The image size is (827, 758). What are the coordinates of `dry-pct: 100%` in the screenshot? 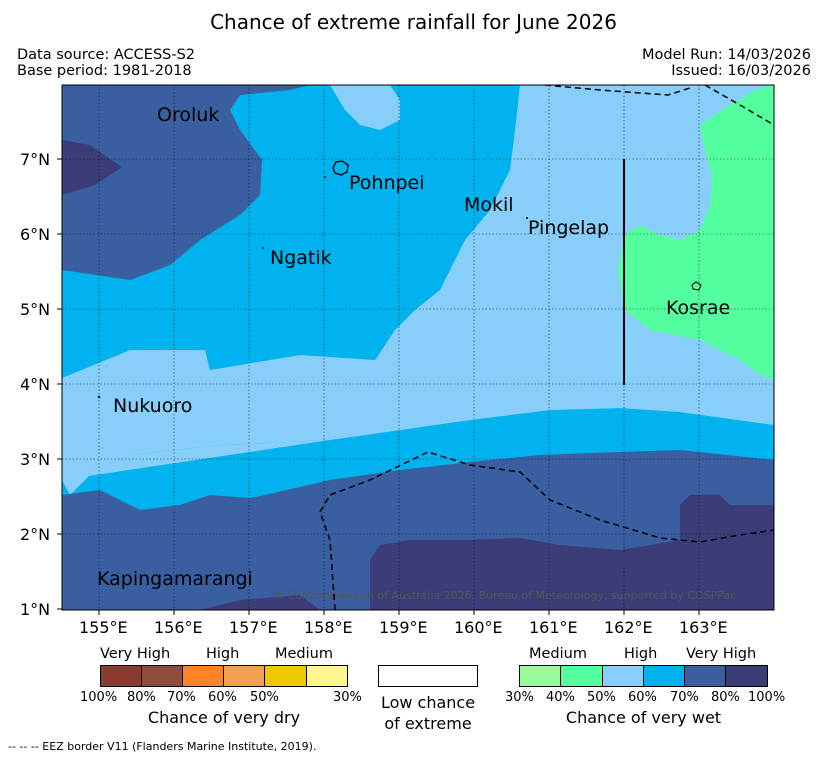 It's located at (99, 697).